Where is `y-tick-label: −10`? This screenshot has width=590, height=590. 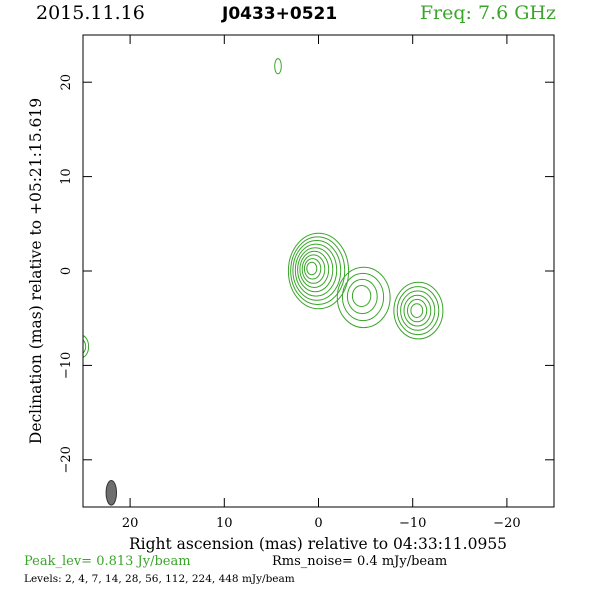 y-tick-label: −10 is located at coordinates (66, 365).